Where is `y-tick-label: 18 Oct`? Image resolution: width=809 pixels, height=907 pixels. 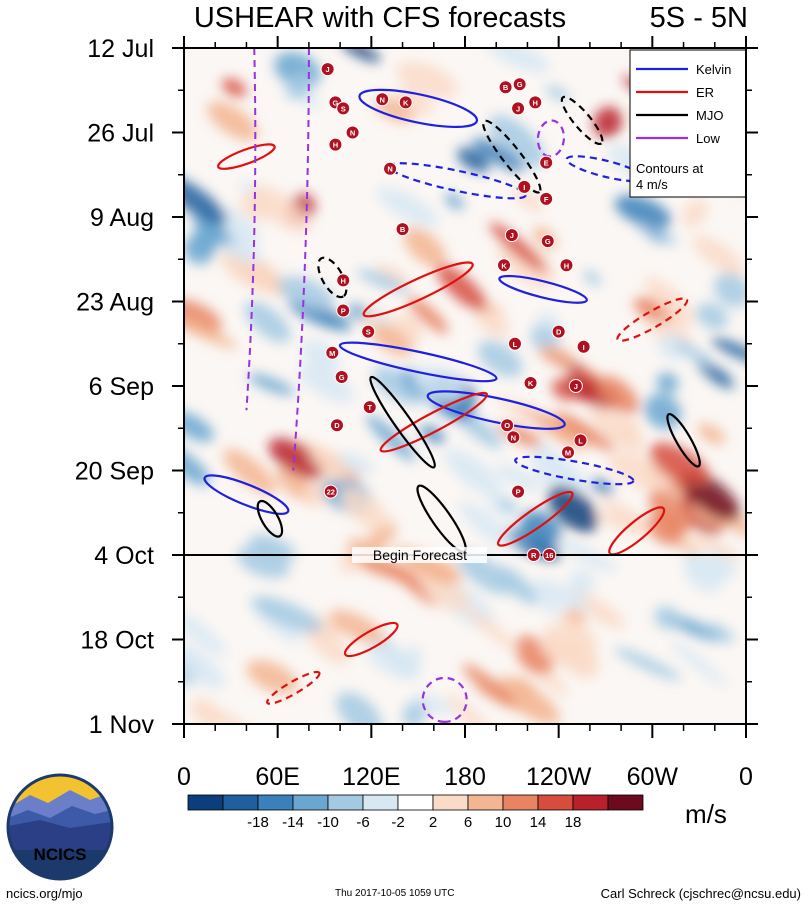 y-tick-label: 18 Oct is located at coordinates (117, 641).